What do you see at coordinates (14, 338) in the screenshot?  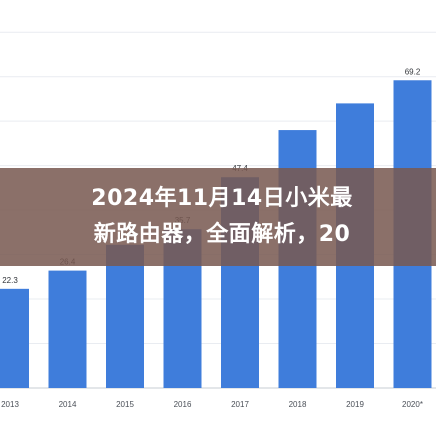 I see `bar-2013` at bounding box center [14, 338].